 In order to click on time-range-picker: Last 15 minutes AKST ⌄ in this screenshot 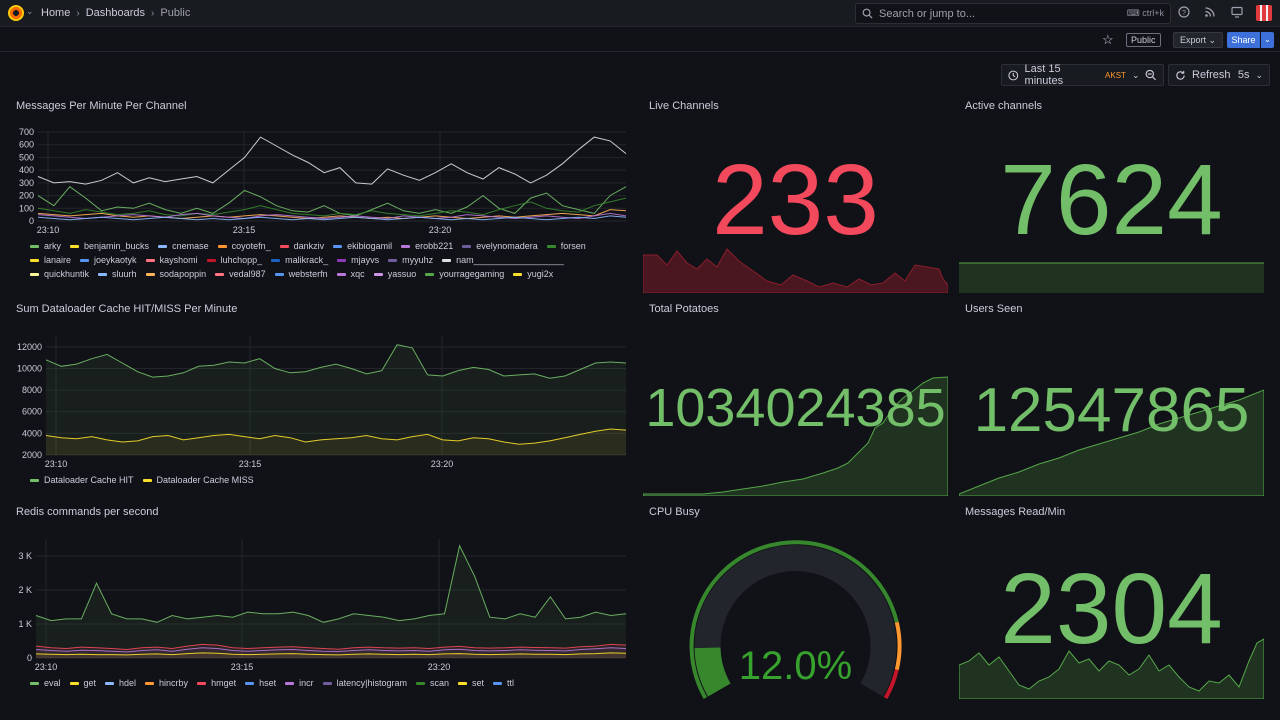, I will do `click(1082, 75)`.